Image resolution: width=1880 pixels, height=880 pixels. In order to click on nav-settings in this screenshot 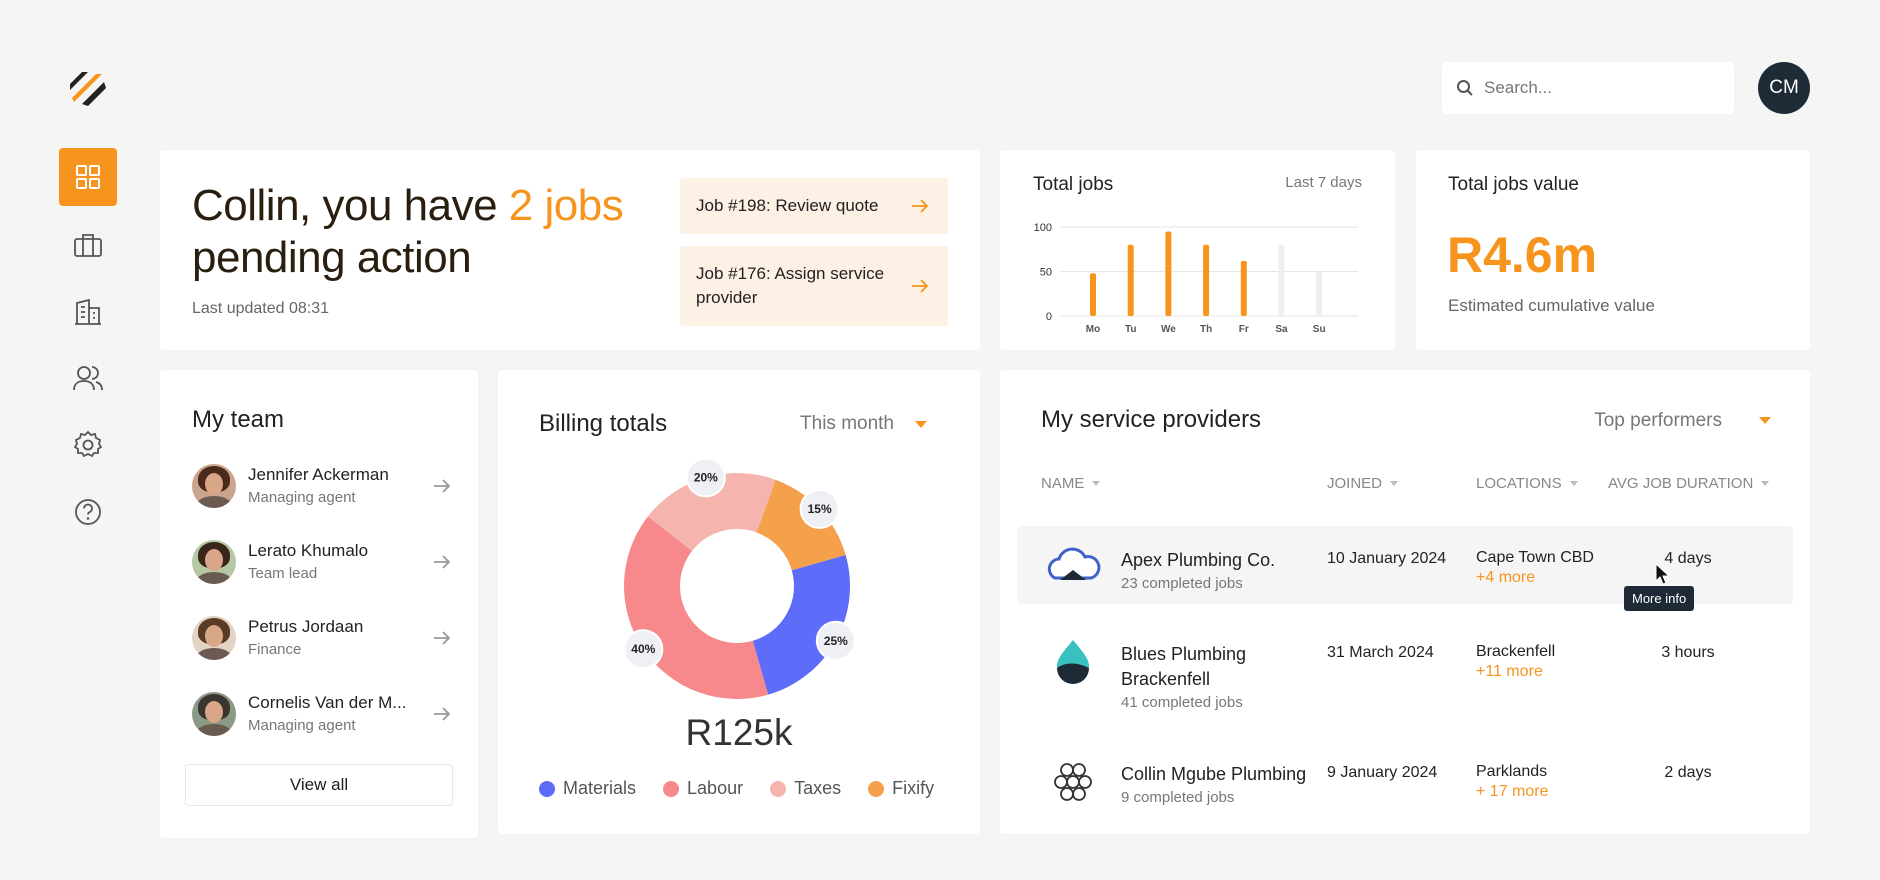, I will do `click(88, 445)`.